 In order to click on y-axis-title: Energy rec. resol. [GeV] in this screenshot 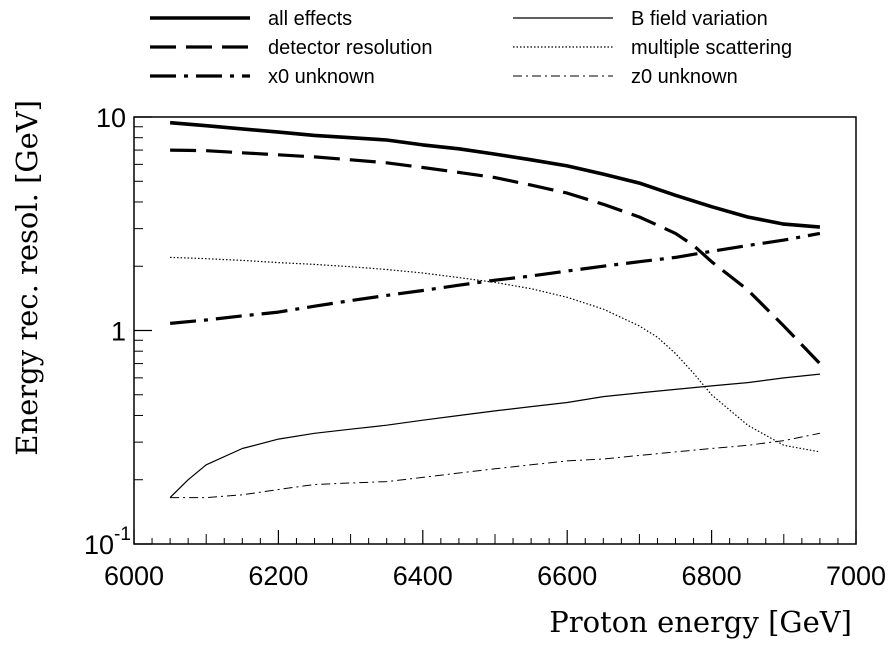, I will do `click(27, 278)`.